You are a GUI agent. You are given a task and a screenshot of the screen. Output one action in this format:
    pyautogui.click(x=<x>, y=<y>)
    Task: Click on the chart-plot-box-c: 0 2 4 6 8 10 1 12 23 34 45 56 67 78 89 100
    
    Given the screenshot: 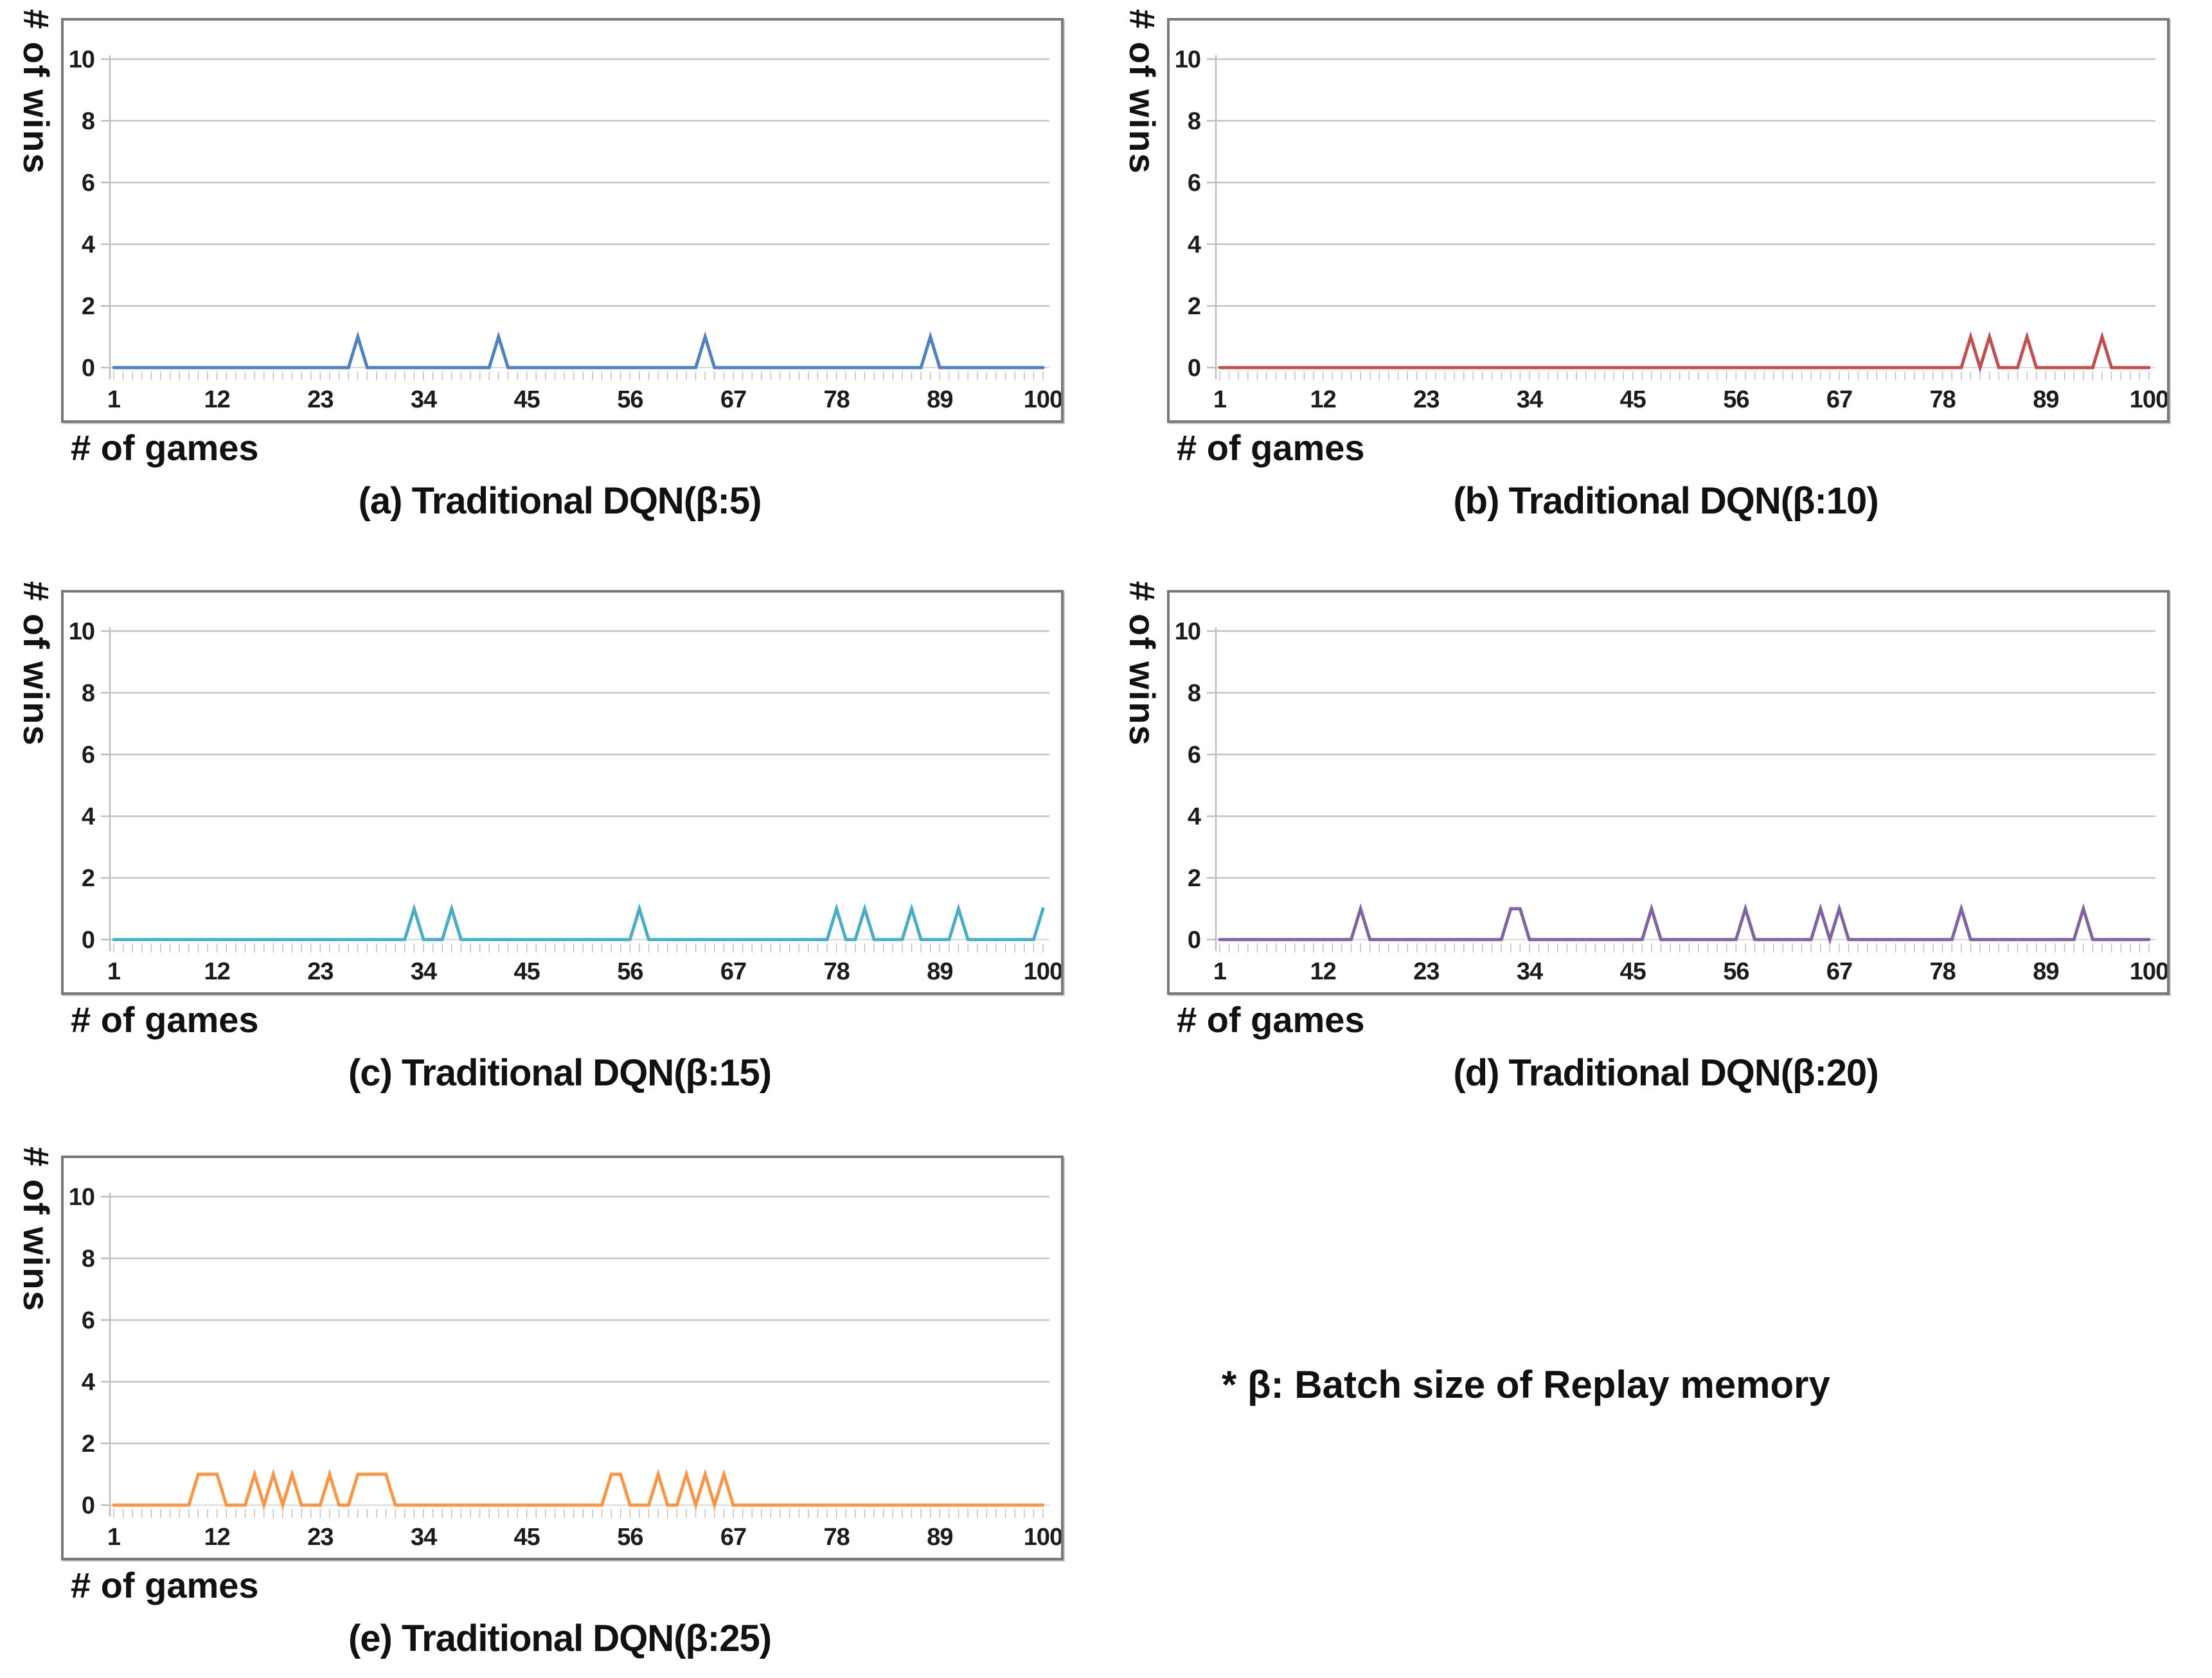 What is the action you would take?
    pyautogui.click(x=562, y=793)
    